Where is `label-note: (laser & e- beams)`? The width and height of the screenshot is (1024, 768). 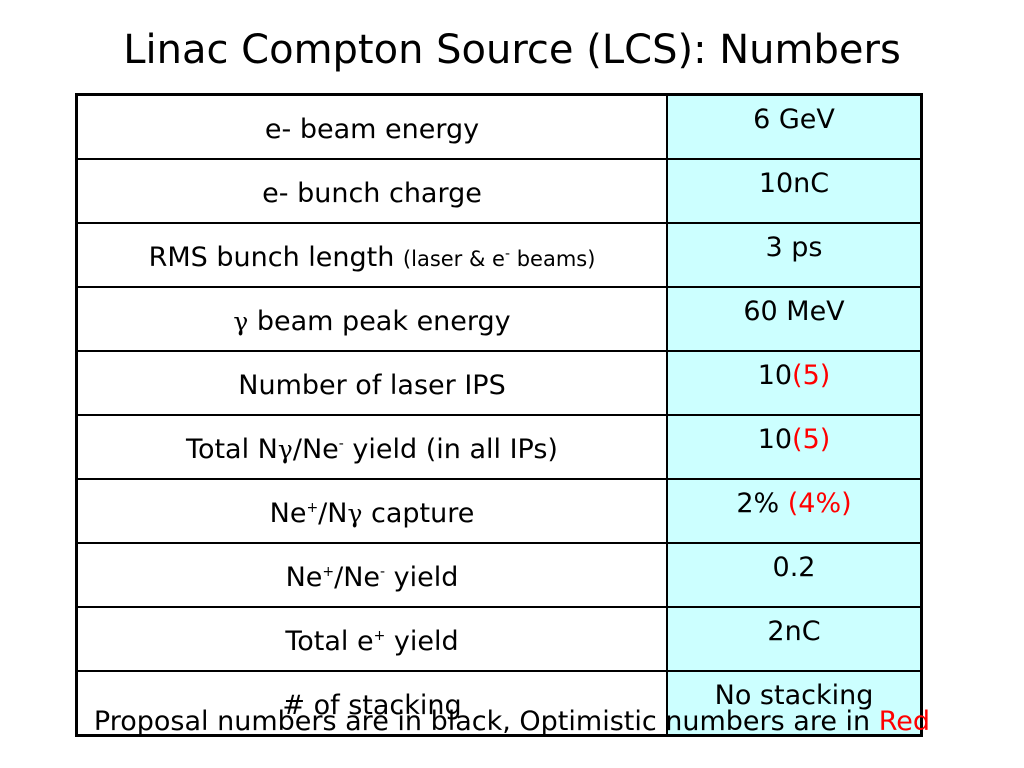 label-note: (laser & e- beams) is located at coordinates (499, 259).